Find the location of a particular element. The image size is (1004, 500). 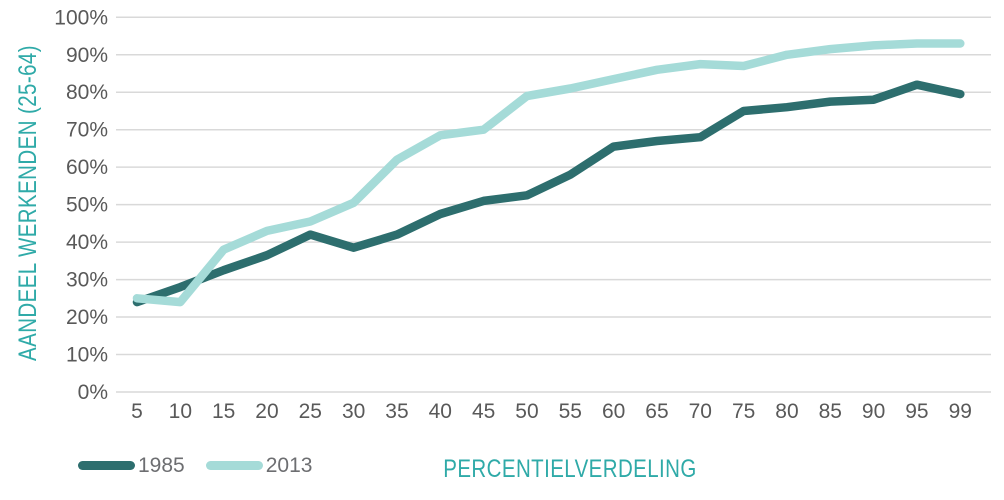

x-tick-label: 75 is located at coordinates (743, 411).